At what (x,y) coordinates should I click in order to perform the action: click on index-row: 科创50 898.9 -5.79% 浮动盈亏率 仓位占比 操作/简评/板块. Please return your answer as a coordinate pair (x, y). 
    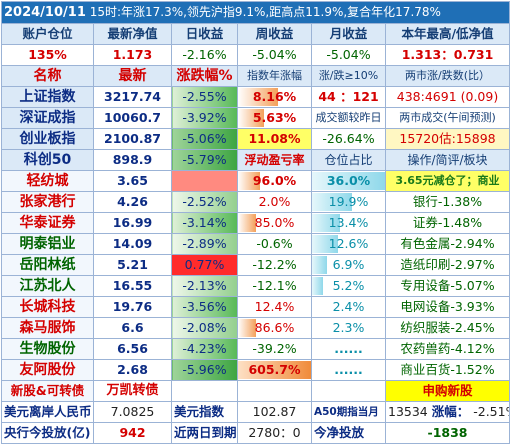
    Looking at the image, I should click on (255, 160).